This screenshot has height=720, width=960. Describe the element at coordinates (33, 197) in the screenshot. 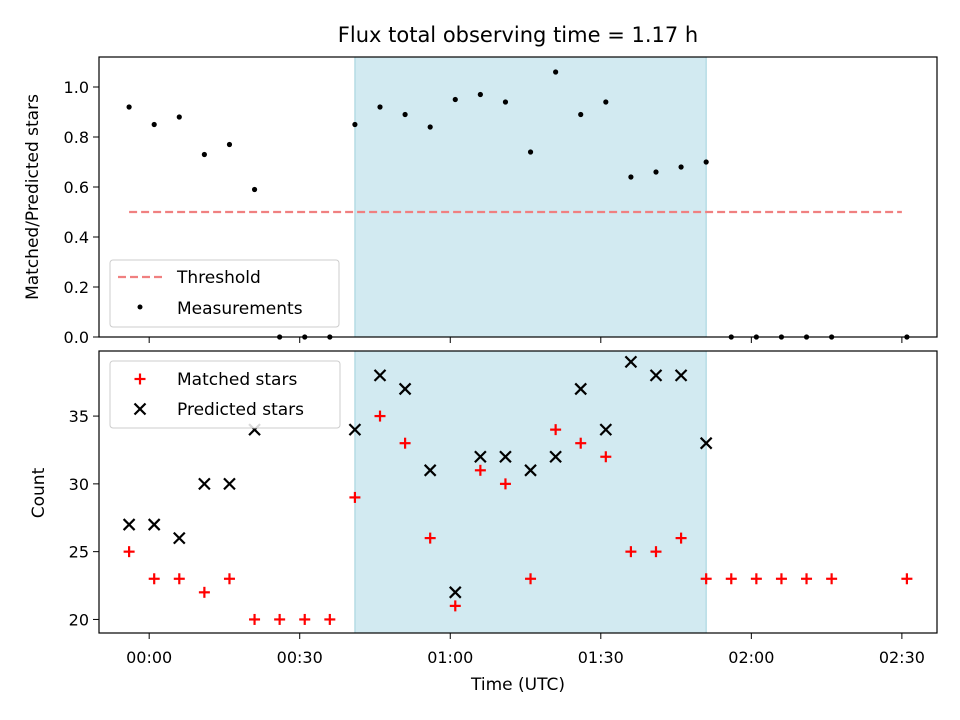

I see `top-y-axis-label: Matched/Predicted stars` at that location.